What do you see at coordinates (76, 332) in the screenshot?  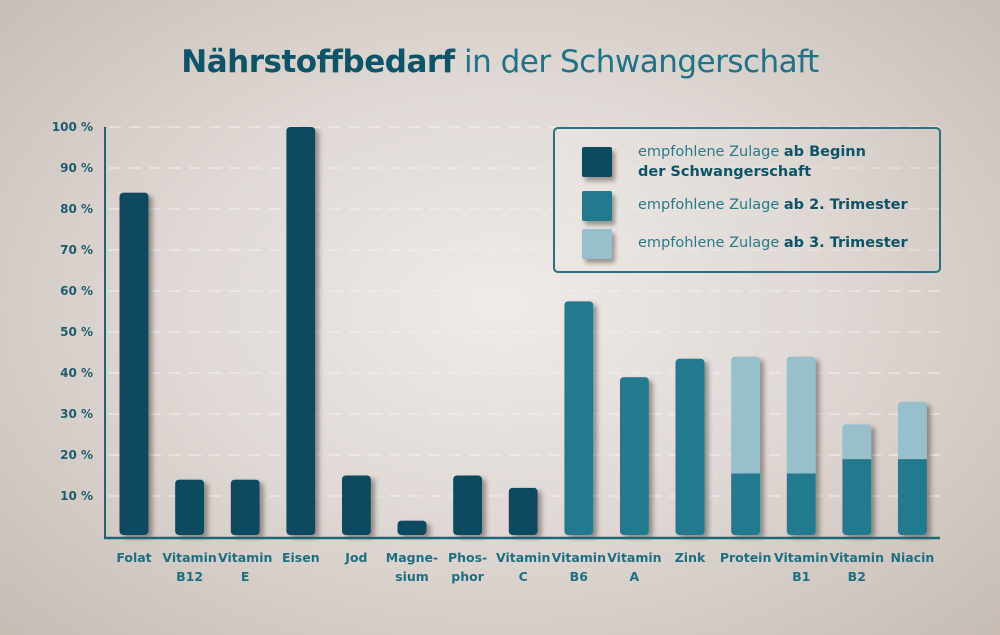 I see `y-tick-label: 50 %` at bounding box center [76, 332].